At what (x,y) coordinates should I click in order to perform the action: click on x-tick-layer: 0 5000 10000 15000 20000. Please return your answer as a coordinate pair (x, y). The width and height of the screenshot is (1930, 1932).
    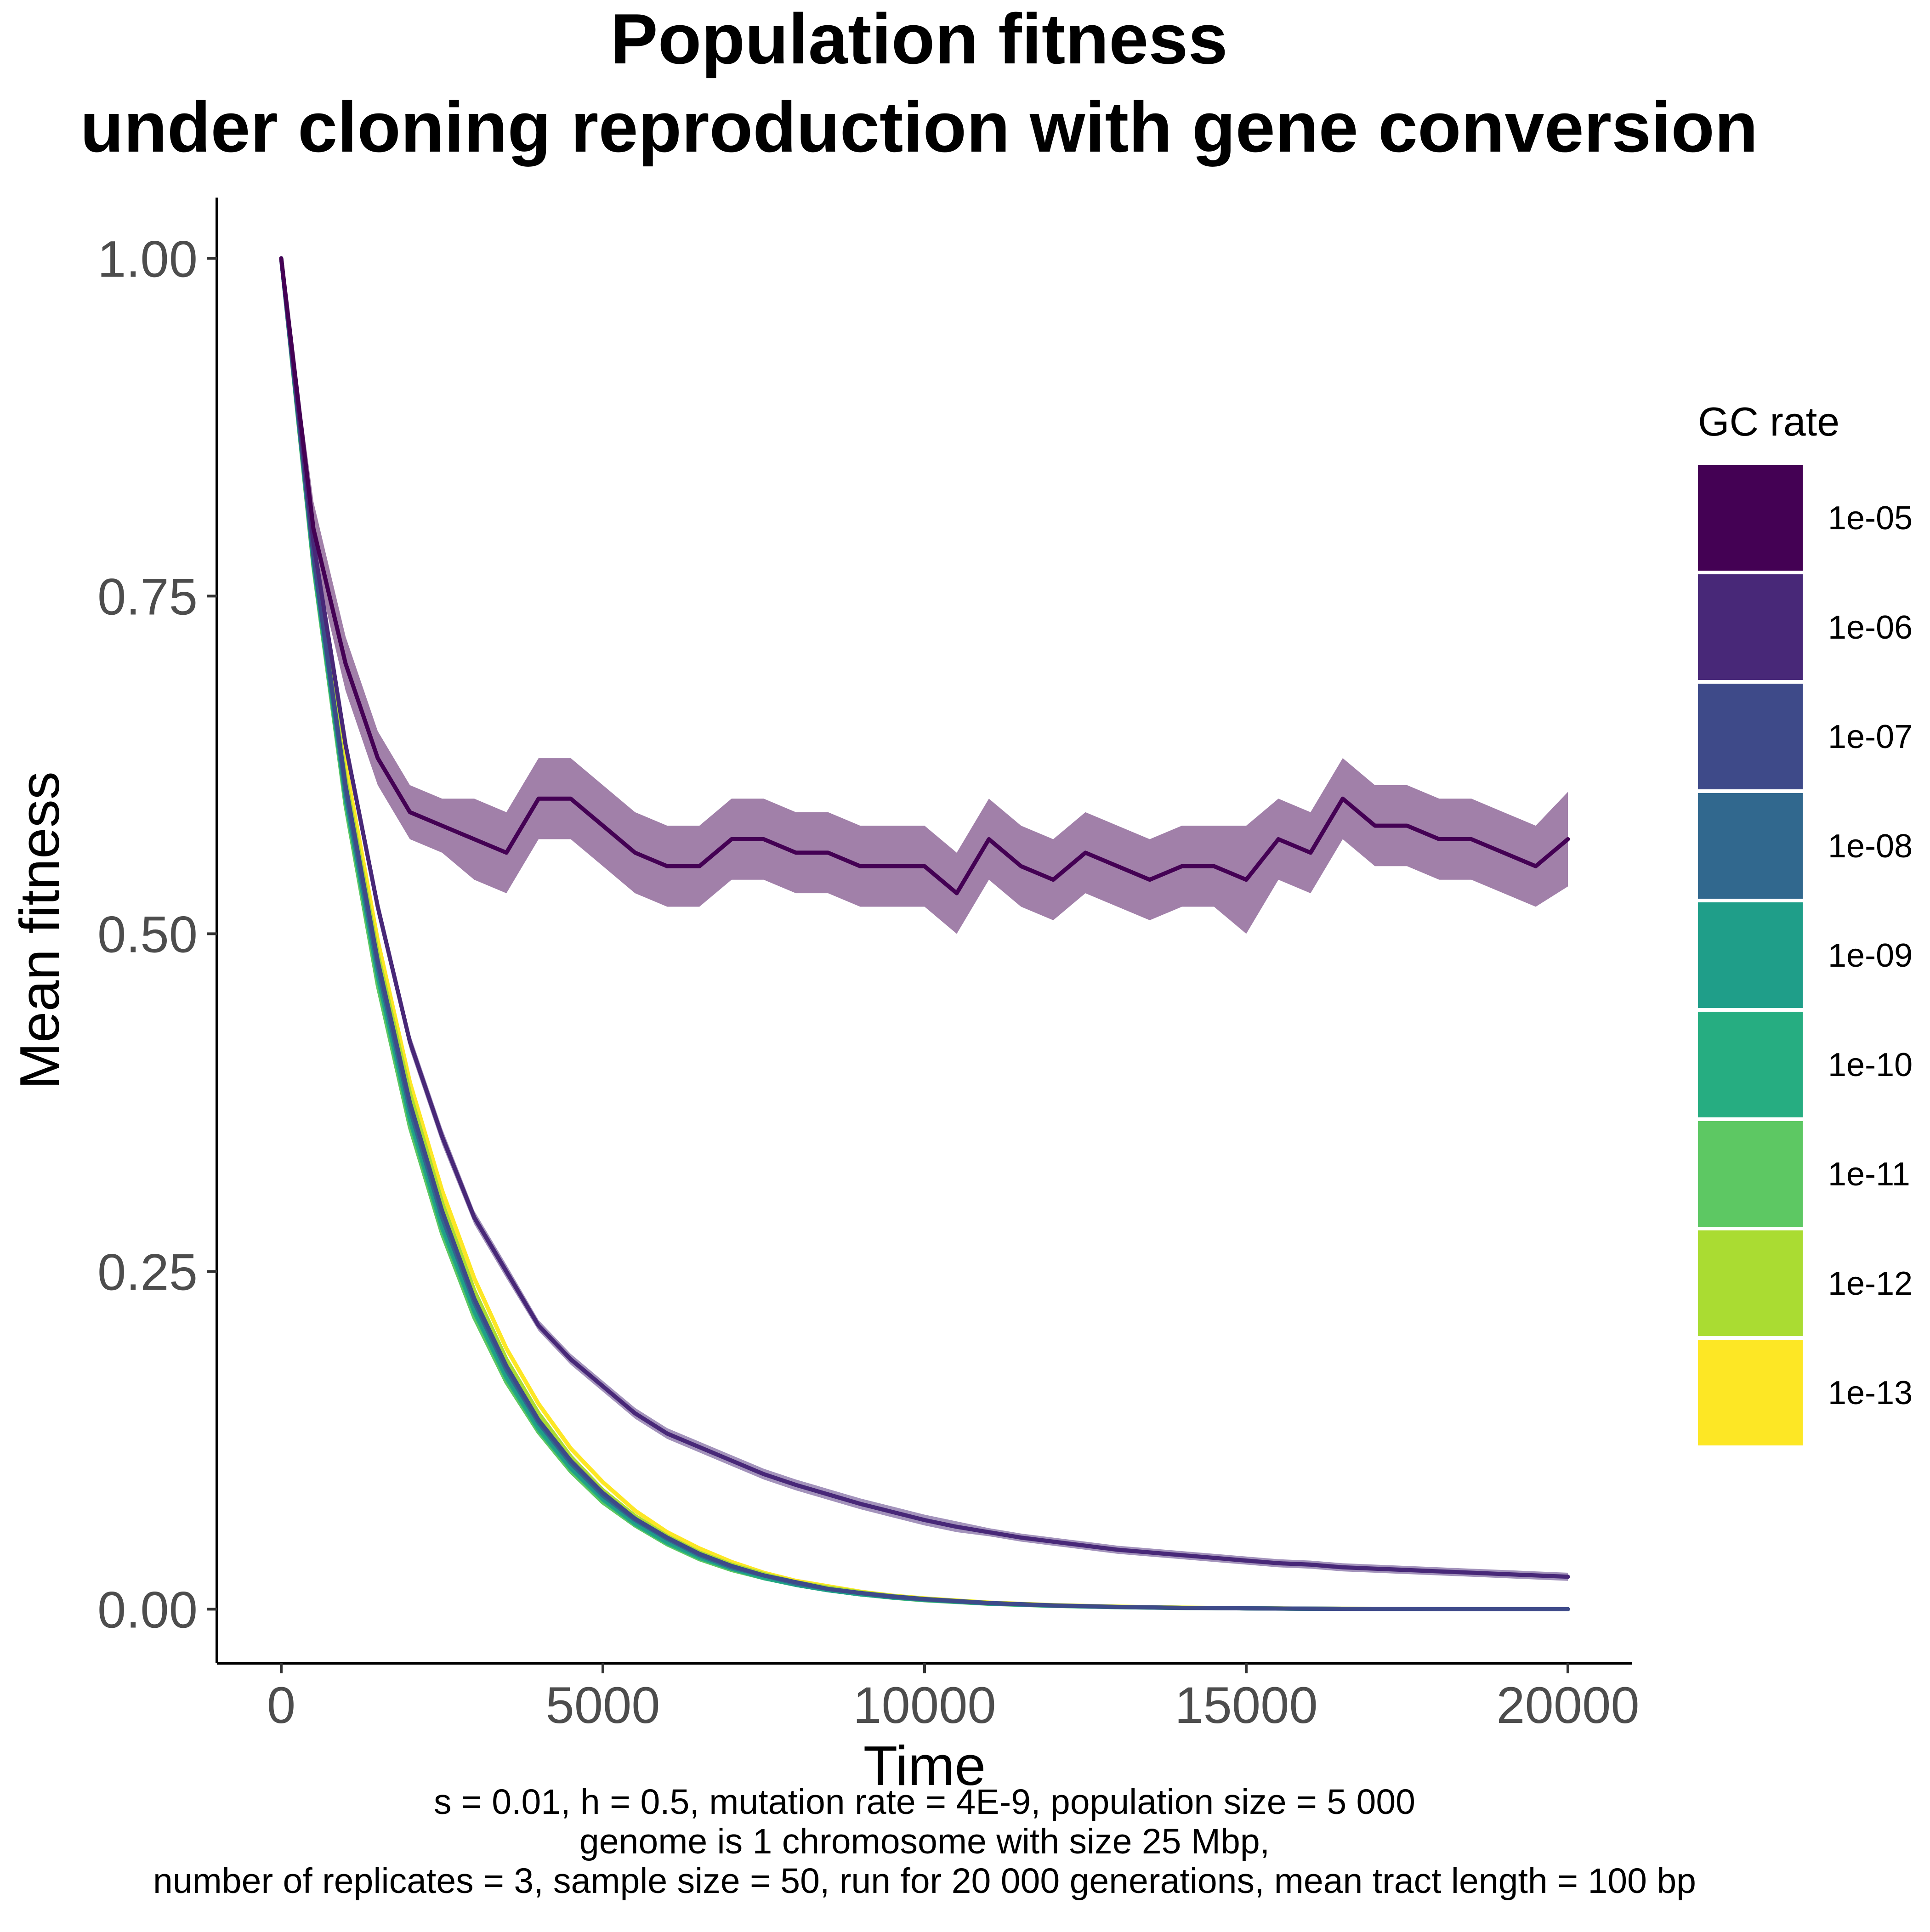
    Looking at the image, I should click on (954, 1698).